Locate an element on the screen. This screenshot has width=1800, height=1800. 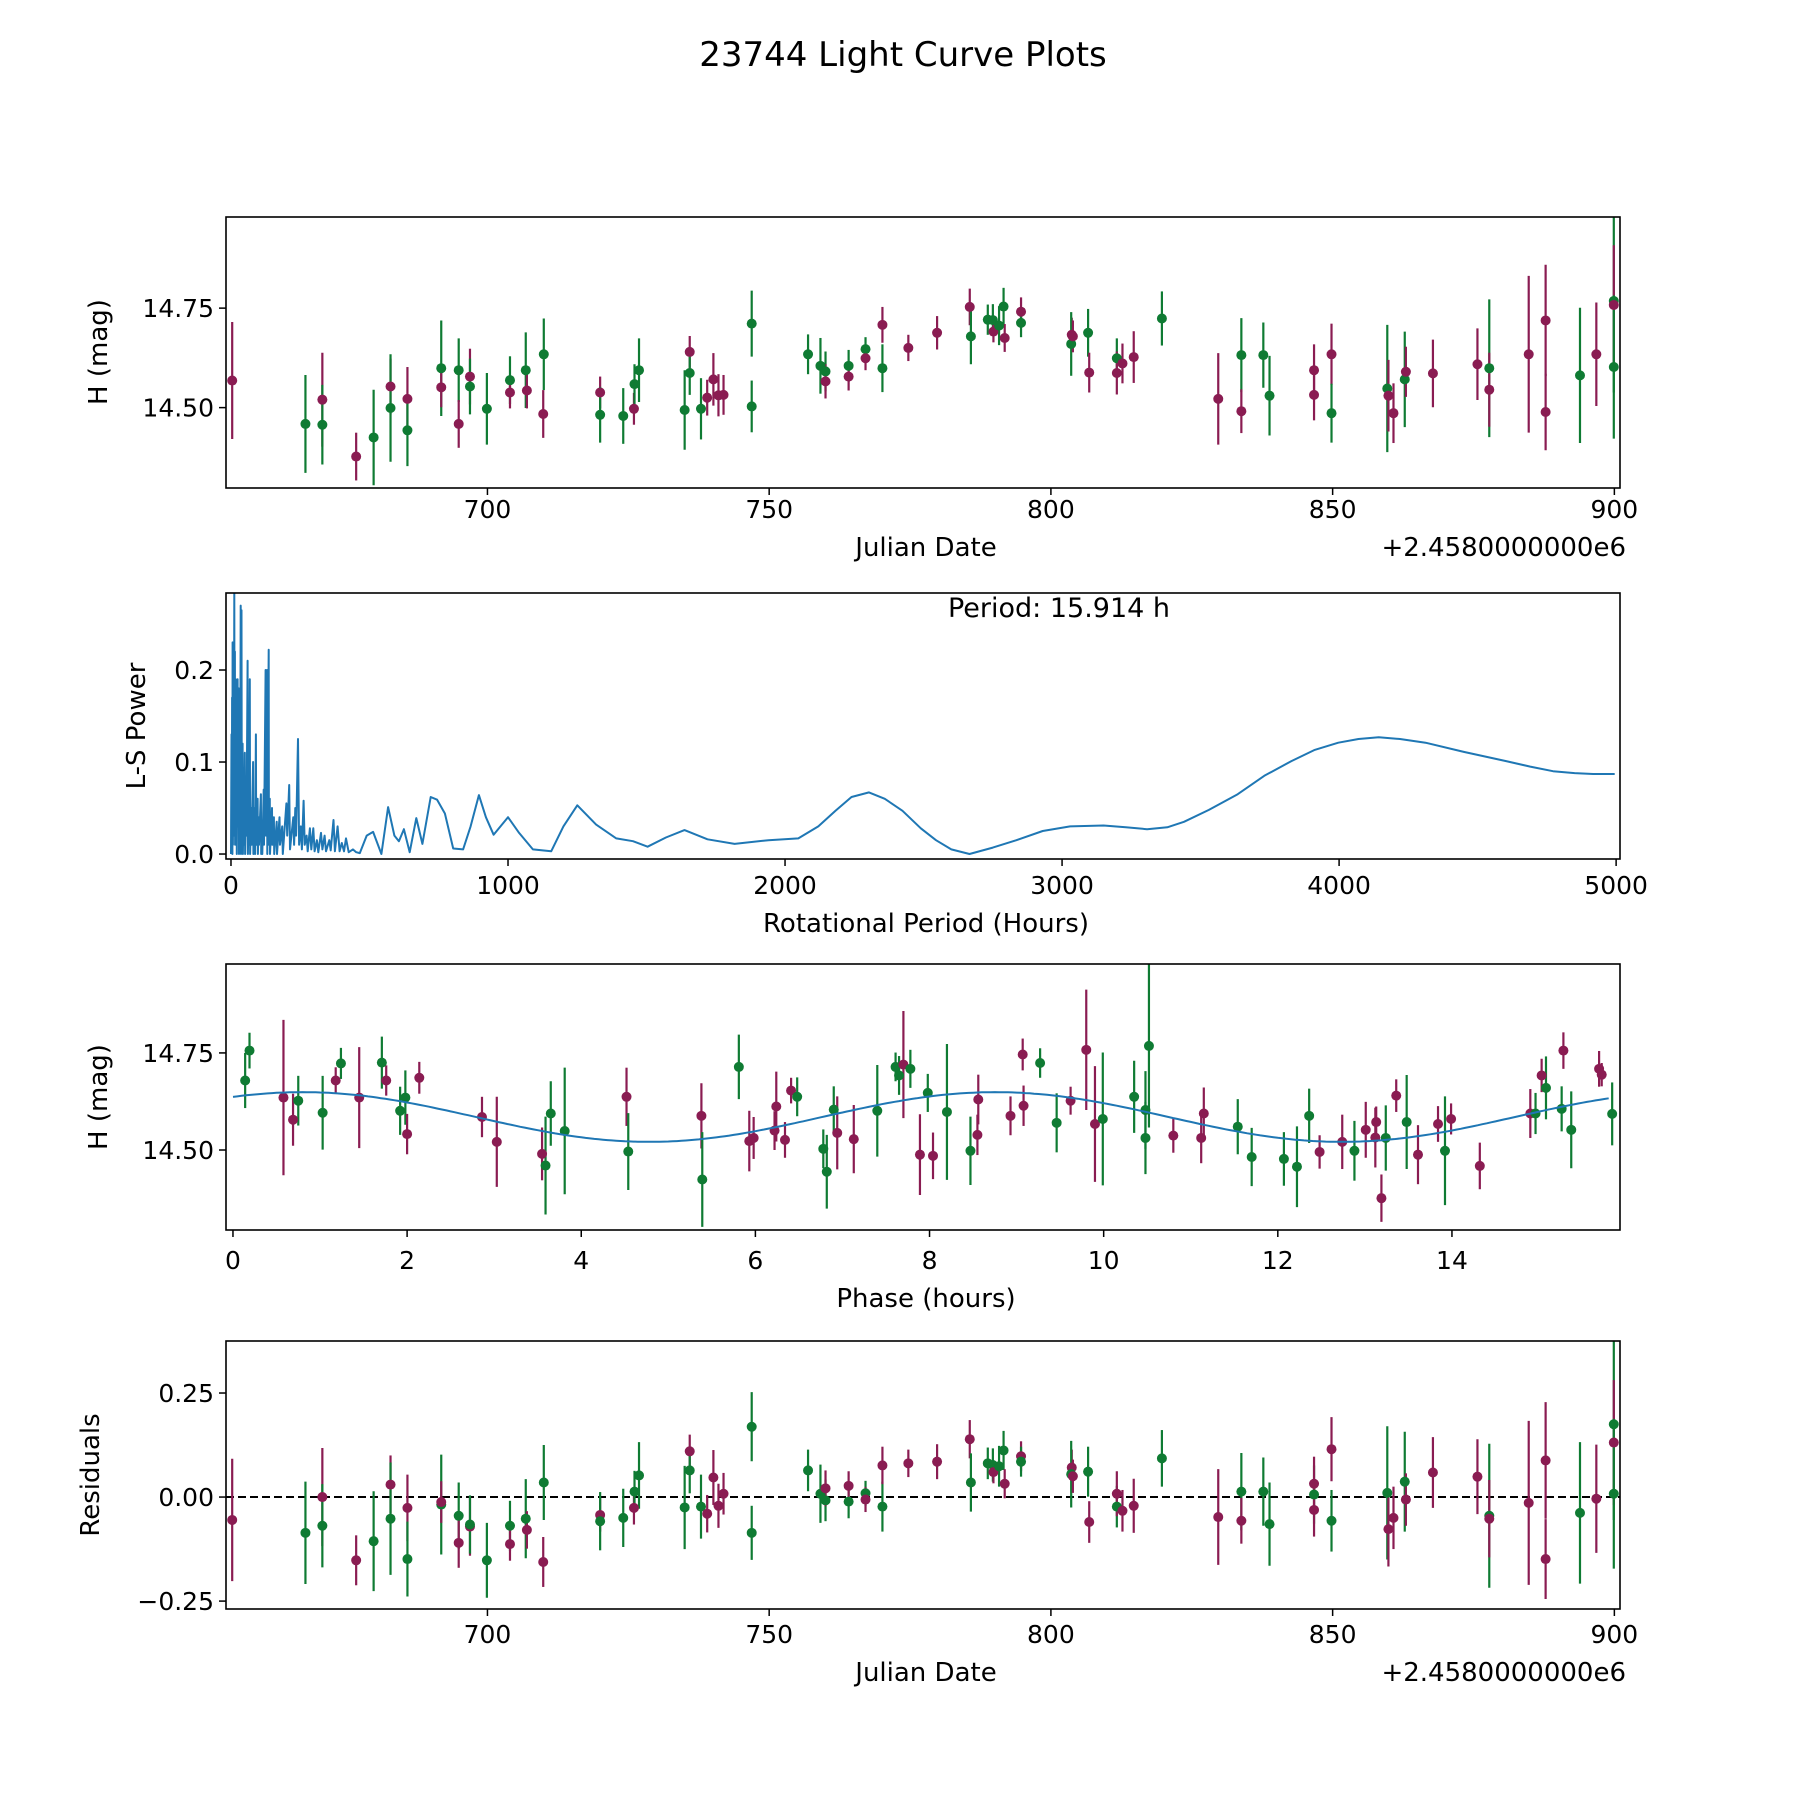
x-tick-label: 3000 is located at coordinates (1062, 885).